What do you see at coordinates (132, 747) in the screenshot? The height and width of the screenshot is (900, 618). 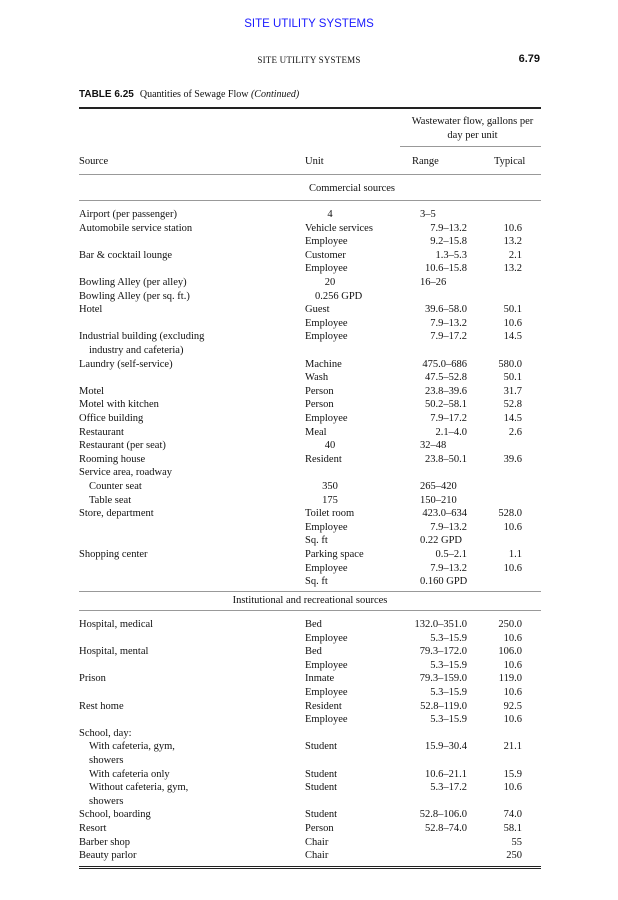 I see `cell-source: With cafeteria, gym,` at bounding box center [132, 747].